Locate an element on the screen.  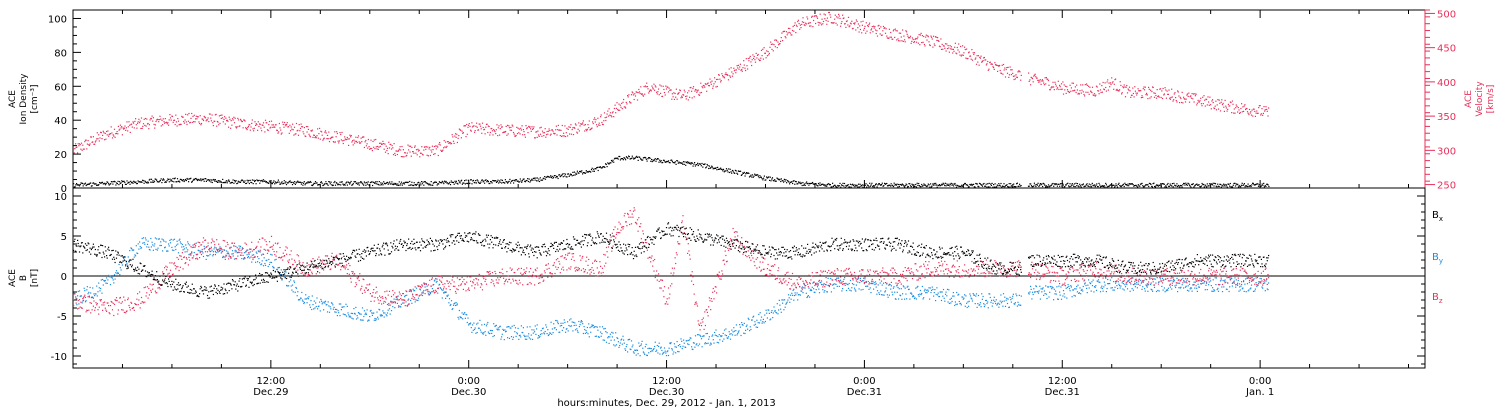
b-label-line: ACE is located at coordinates (13, 278).